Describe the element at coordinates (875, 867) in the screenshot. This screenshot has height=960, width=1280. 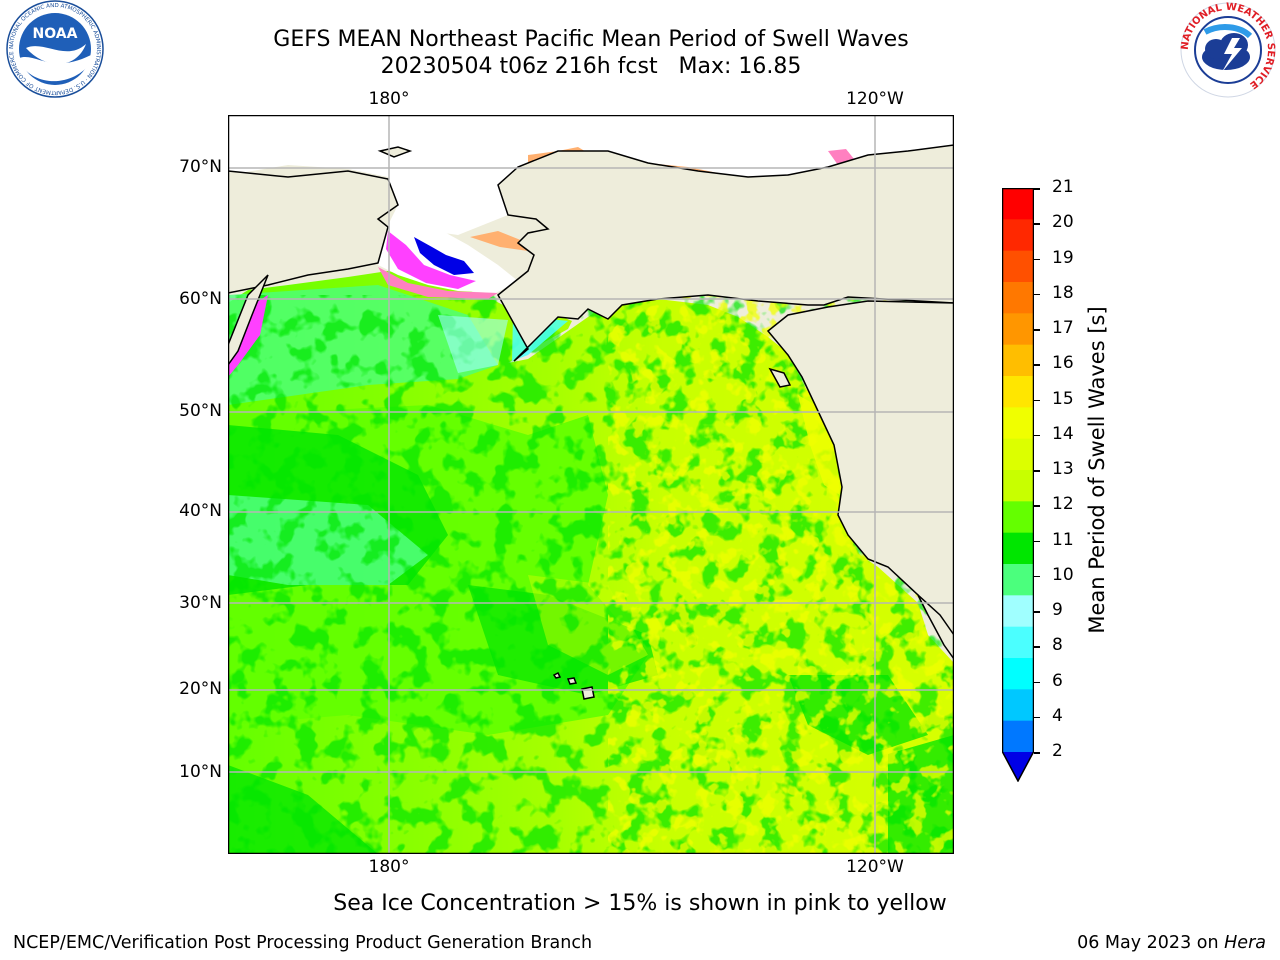
I see `lon-label-bottom-120w: 120°W` at that location.